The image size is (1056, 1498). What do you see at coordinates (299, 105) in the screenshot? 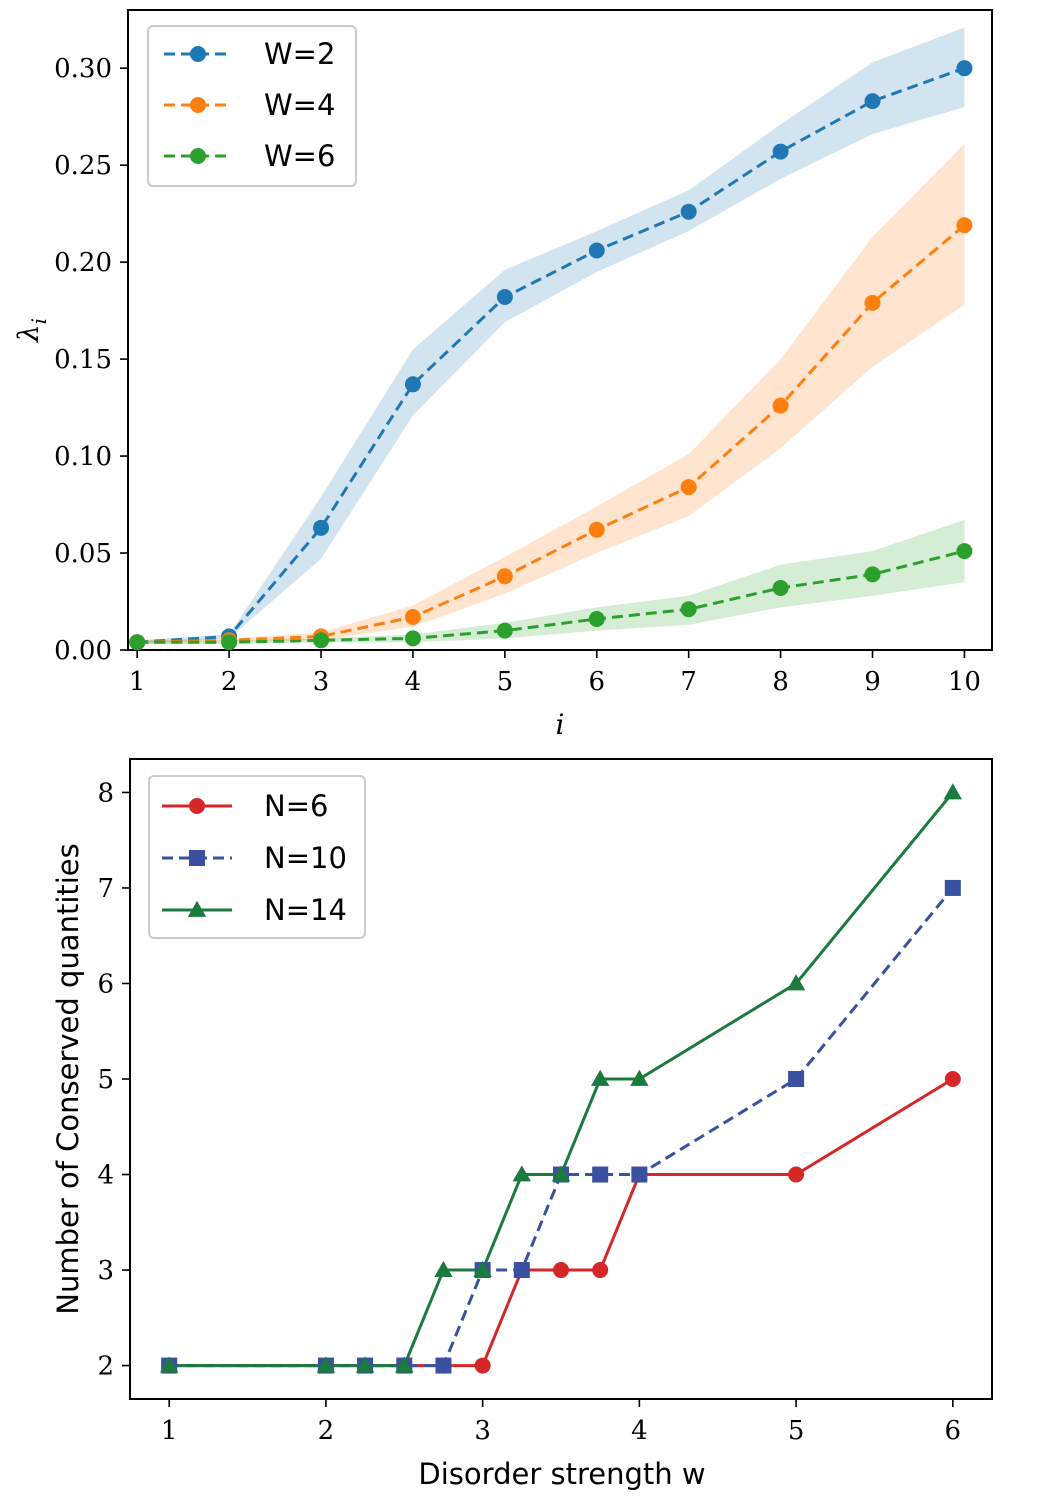
I see `top-chart-legend-label-w-4: W=4` at bounding box center [299, 105].